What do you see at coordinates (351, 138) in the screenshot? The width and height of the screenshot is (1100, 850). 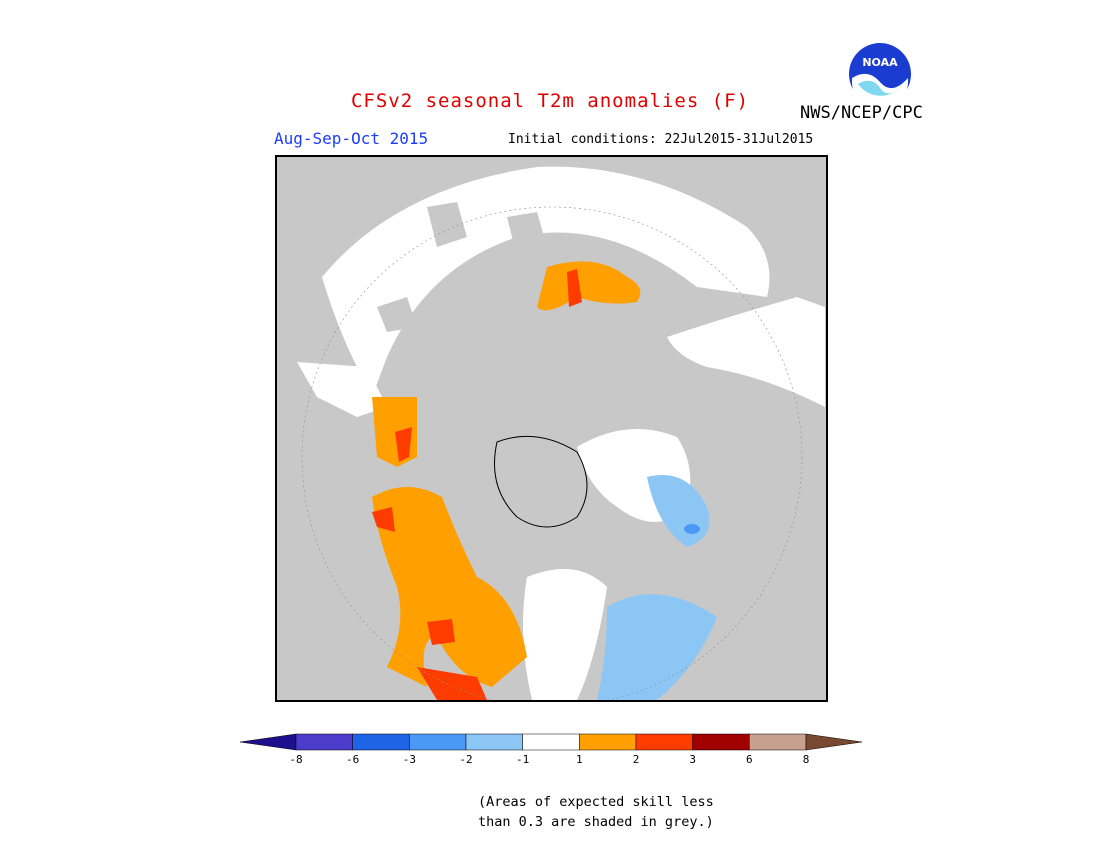 I see `forecast-period: Aug-Sep-Oct 2015` at bounding box center [351, 138].